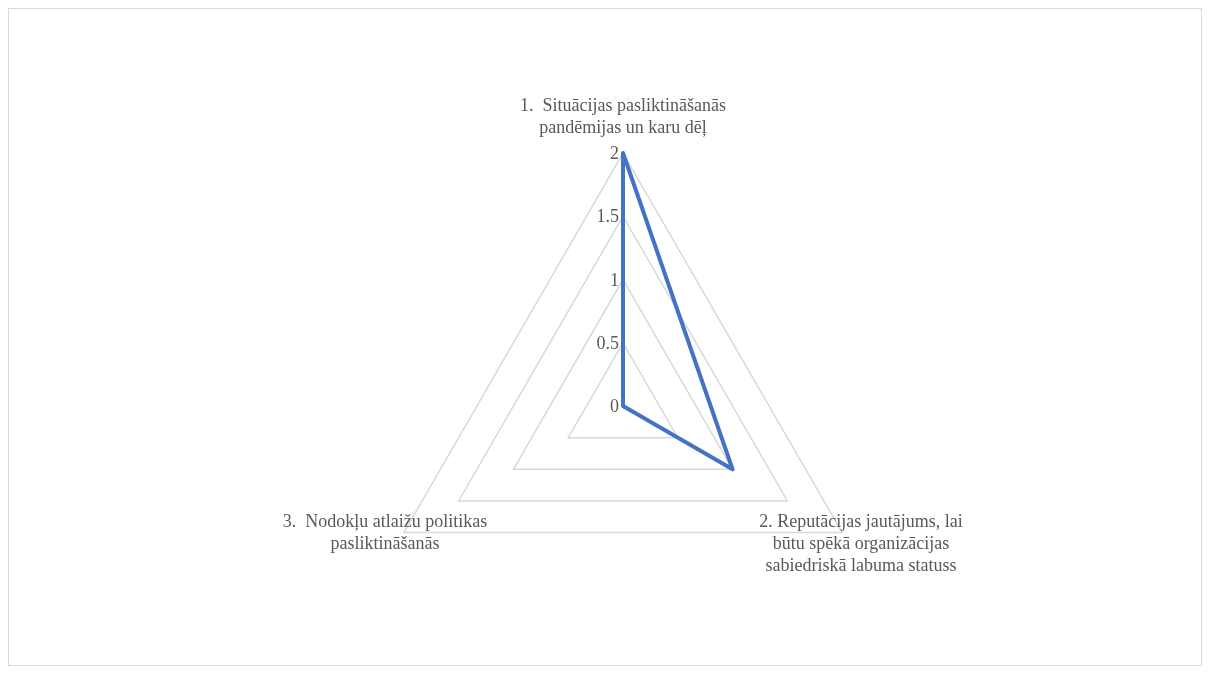 This screenshot has width=1210, height=674. I want to click on spoke-label: 1. Situācijas pasliktināšanās pandēmijas un karu dēļ, so click(623, 116).